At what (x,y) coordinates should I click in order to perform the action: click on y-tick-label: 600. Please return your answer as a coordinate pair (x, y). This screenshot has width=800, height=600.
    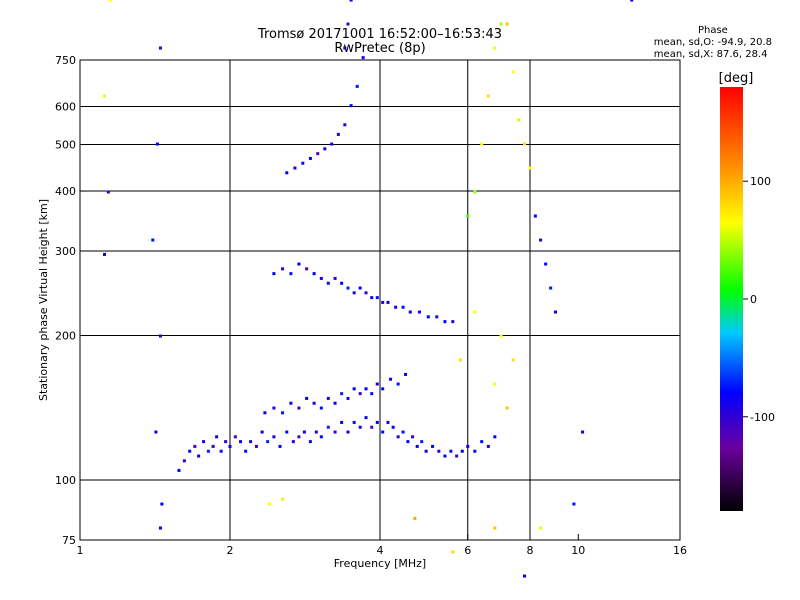
    Looking at the image, I should click on (65, 107).